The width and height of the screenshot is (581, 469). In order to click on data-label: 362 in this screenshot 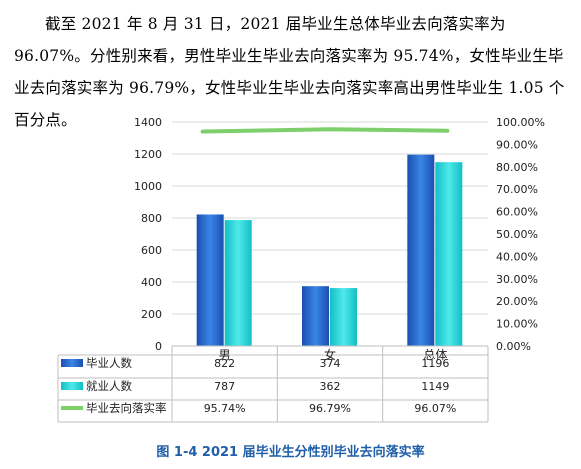, I will do `click(330, 386)`.